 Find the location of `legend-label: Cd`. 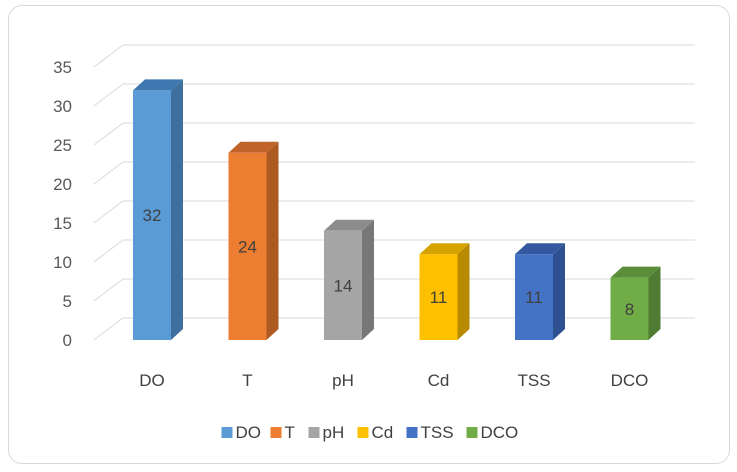

legend-label: Cd is located at coordinates (383, 432).